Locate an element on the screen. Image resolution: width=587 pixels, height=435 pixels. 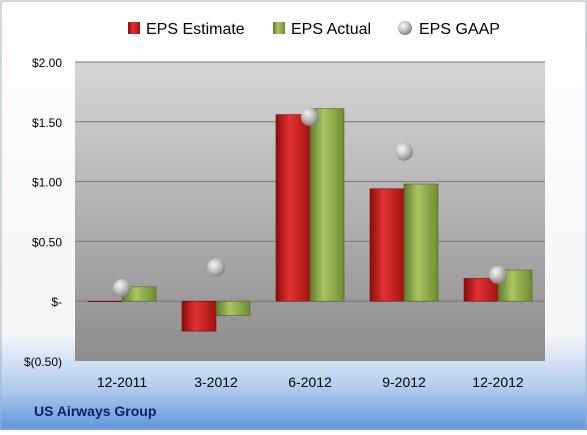
legend-label-gaap: EPS GAAP is located at coordinates (459, 29).